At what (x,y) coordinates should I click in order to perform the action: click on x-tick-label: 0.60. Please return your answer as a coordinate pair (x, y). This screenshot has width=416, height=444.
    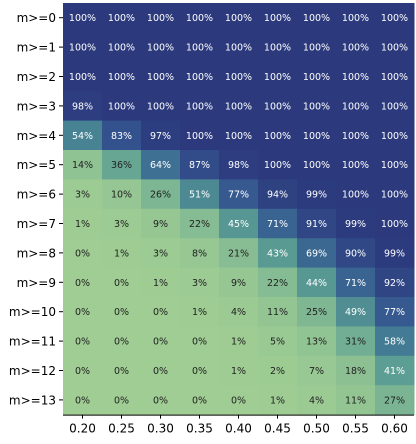
    Looking at the image, I should click on (394, 429).